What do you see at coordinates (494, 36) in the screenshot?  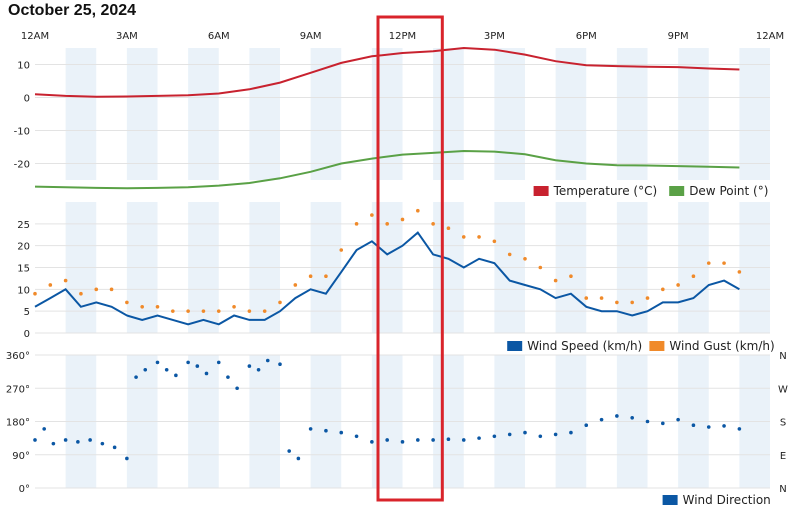 I see `time-tick-label: 3PM` at bounding box center [494, 36].